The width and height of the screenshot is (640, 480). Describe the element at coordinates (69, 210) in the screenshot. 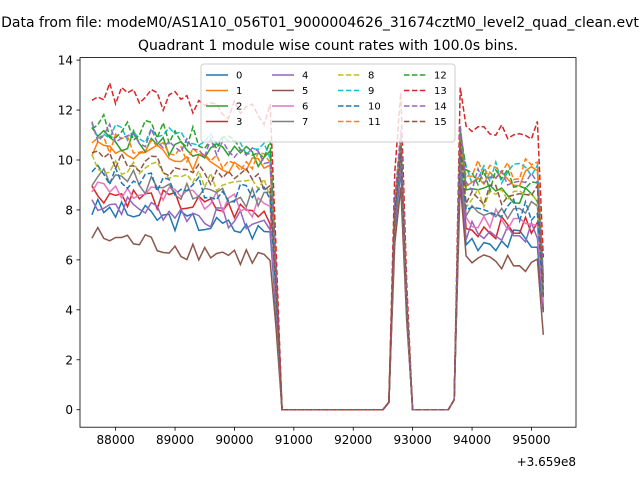

I see `y-tick-label: 8` at that location.